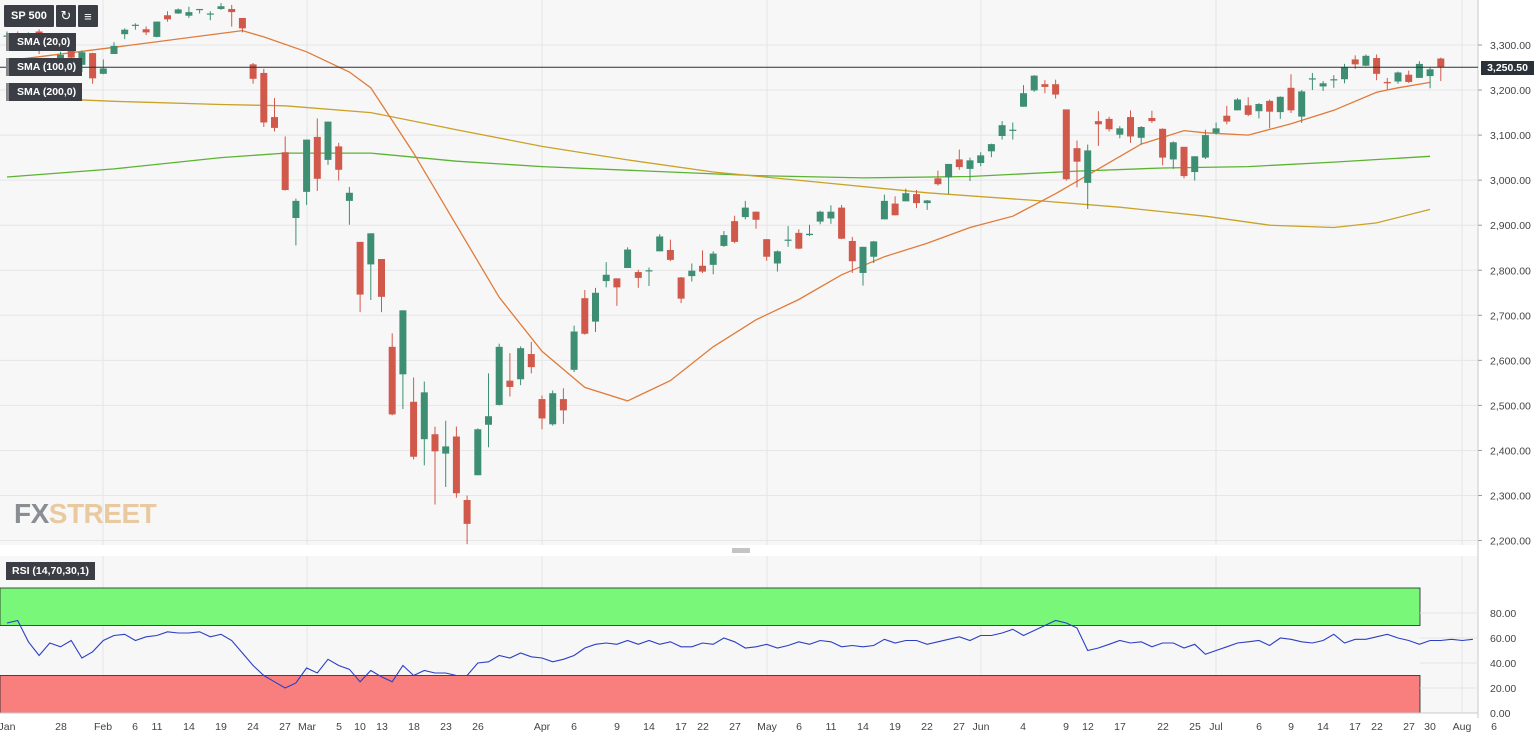 The height and width of the screenshot is (736, 1536). Describe the element at coordinates (478, 727) in the screenshot. I see `x-tick-label: 26` at that location.